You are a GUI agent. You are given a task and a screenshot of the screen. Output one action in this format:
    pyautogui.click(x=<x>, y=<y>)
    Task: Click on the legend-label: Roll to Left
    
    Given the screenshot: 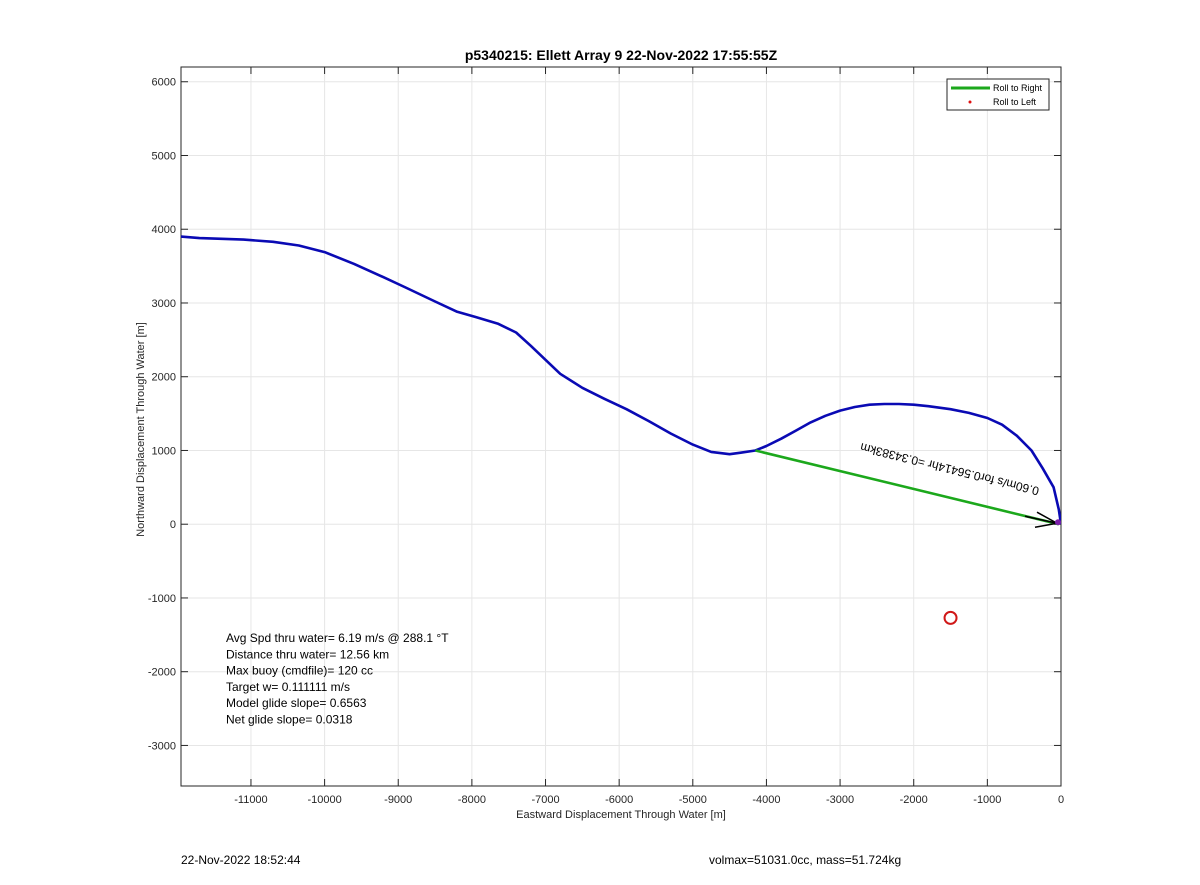 What is the action you would take?
    pyautogui.click(x=1015, y=102)
    